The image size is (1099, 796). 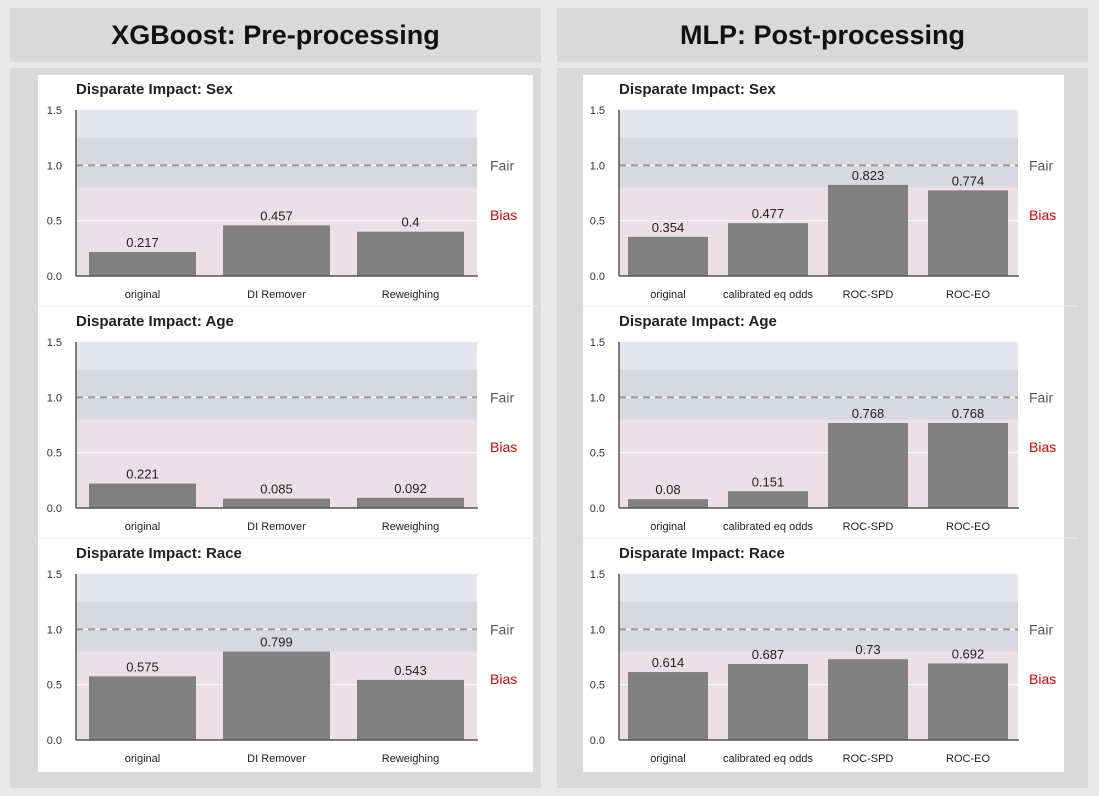 I want to click on x-tick-label: ROC-EO, so click(x=968, y=527).